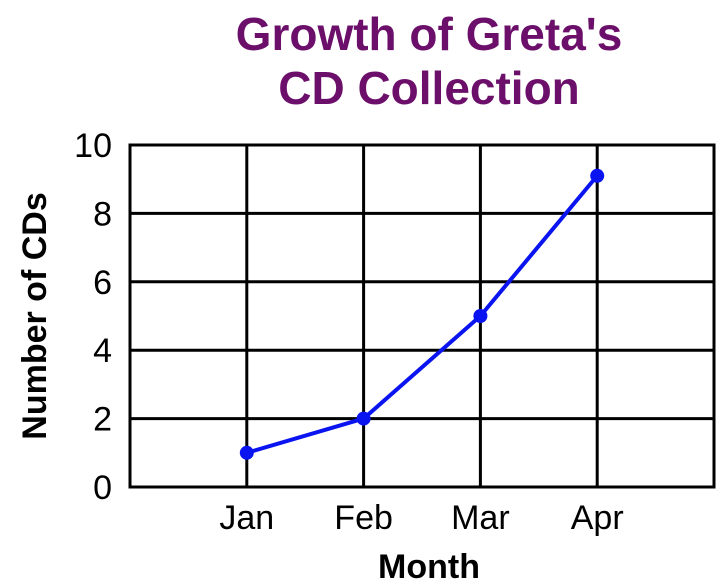  What do you see at coordinates (246, 518) in the screenshot?
I see `x-tick-label: Jan` at bounding box center [246, 518].